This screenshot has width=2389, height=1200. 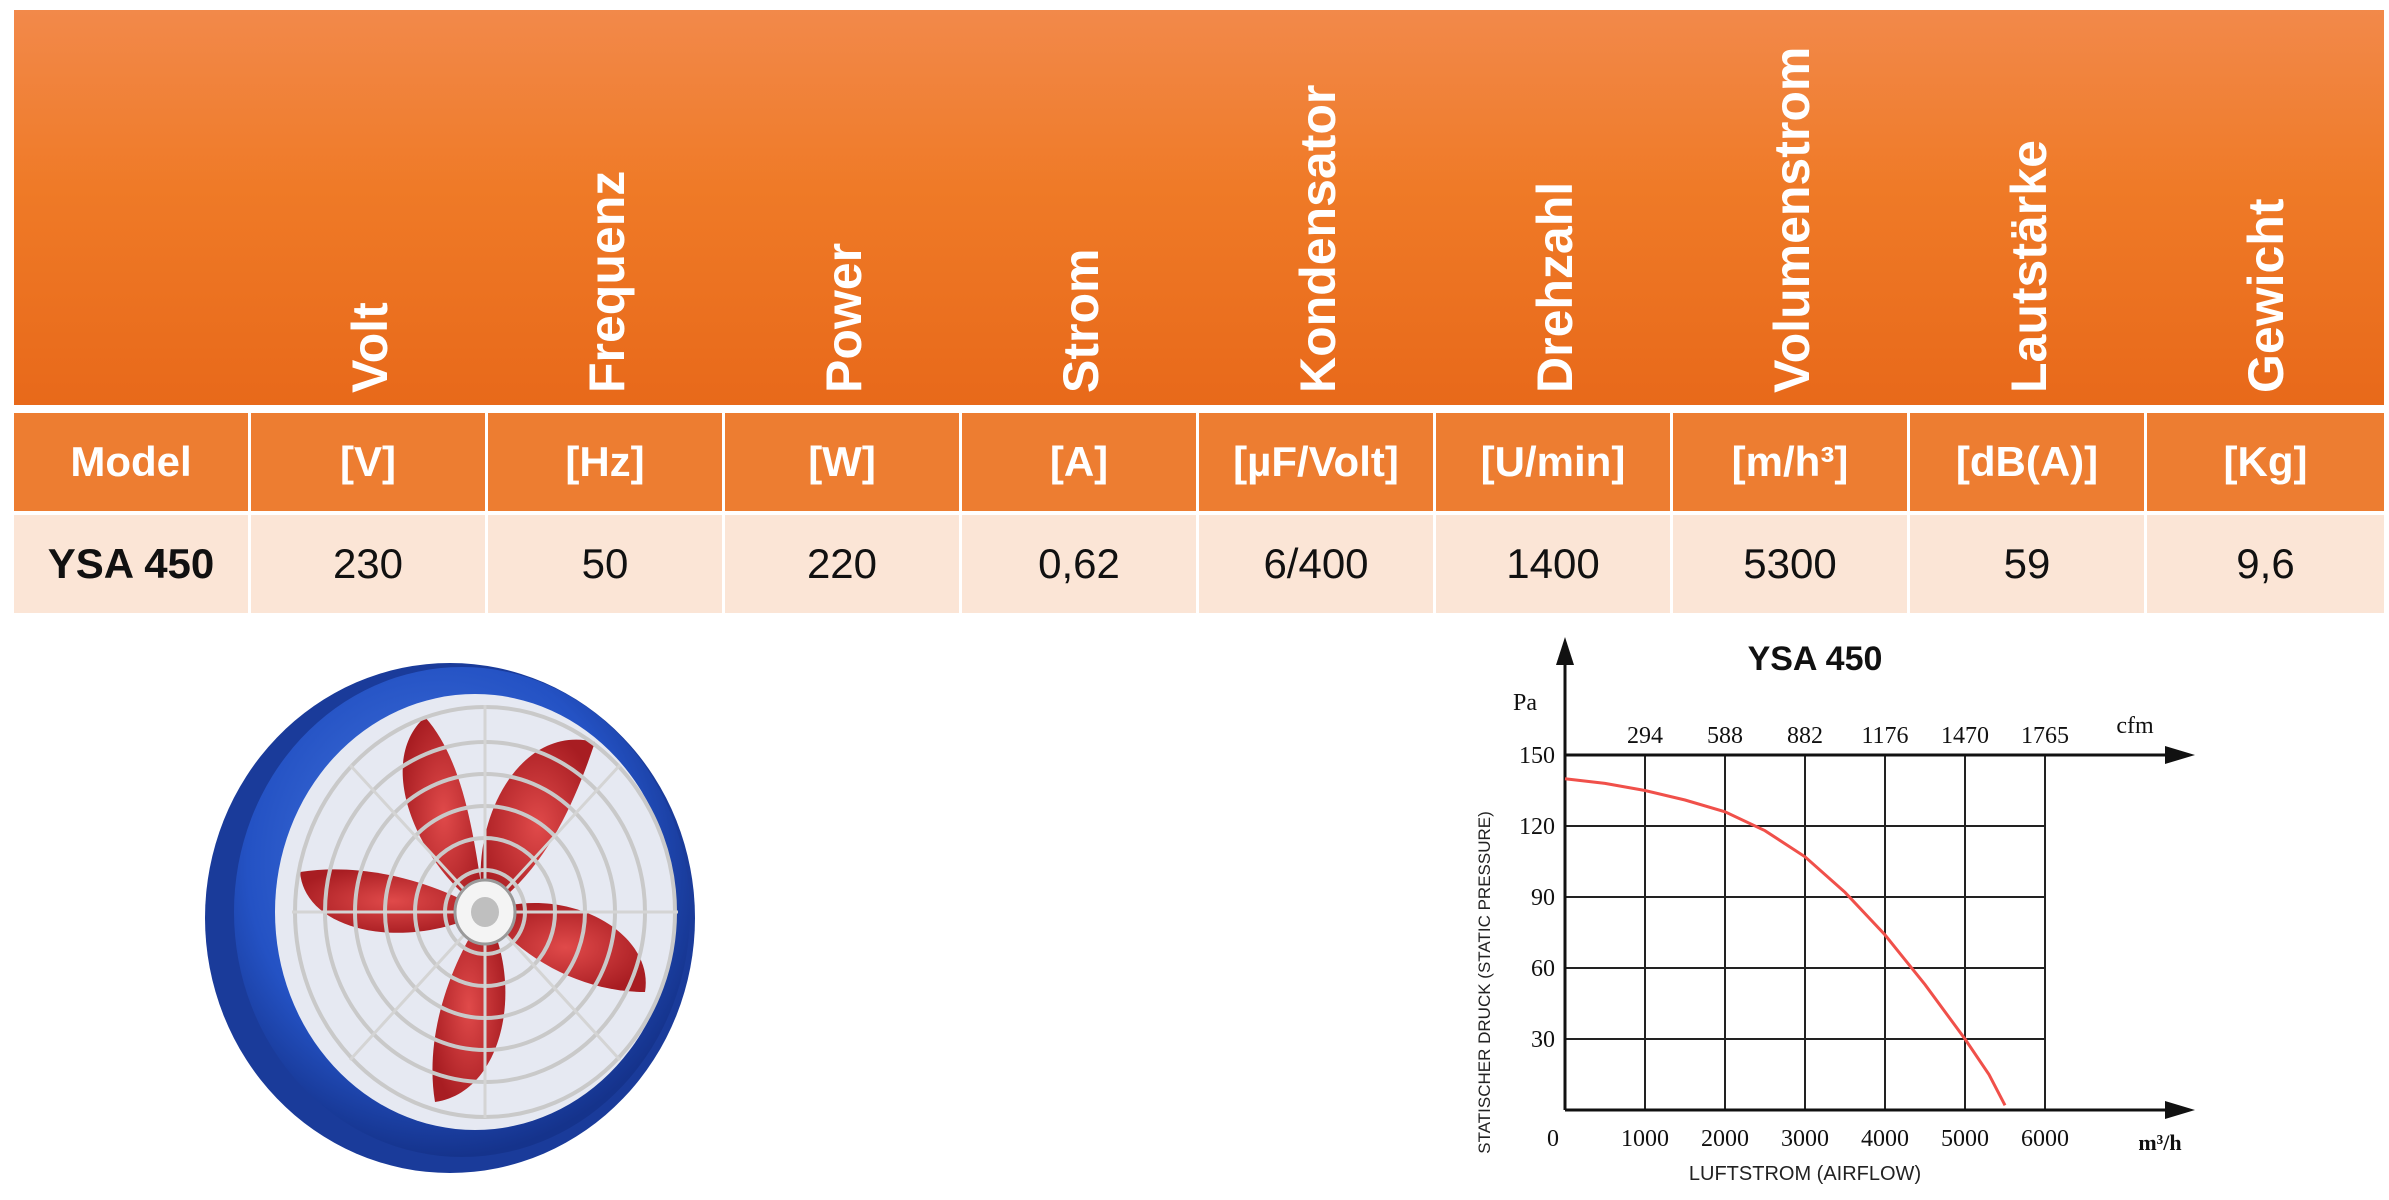 I want to click on units-cell: [Kg], so click(x=2265, y=462).